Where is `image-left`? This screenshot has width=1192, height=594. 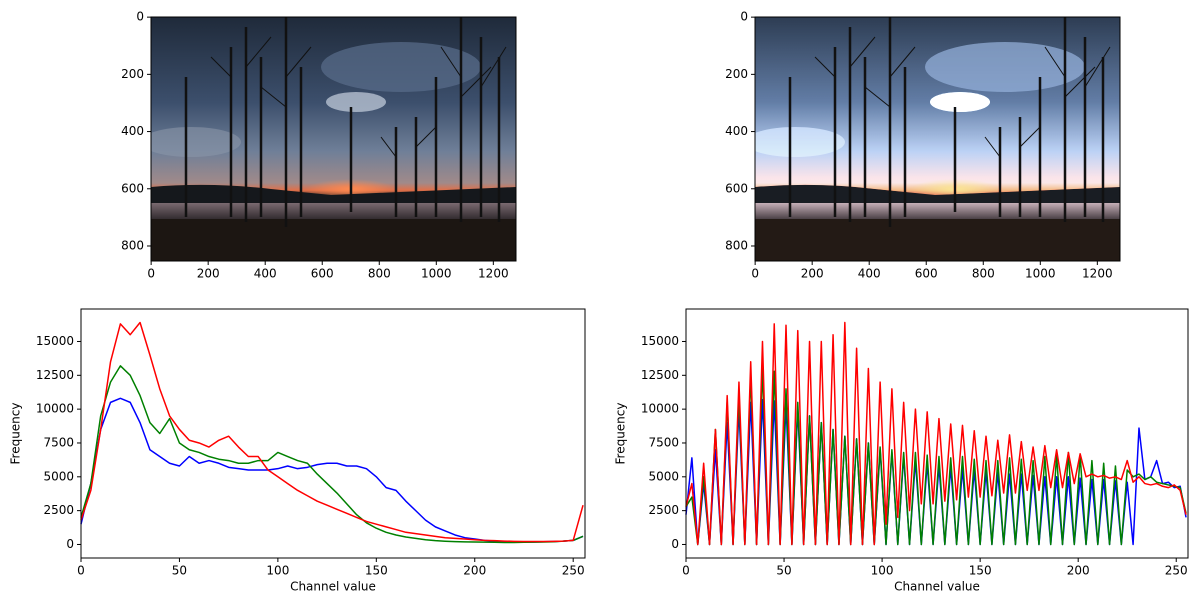 image-left is located at coordinates (333, 139).